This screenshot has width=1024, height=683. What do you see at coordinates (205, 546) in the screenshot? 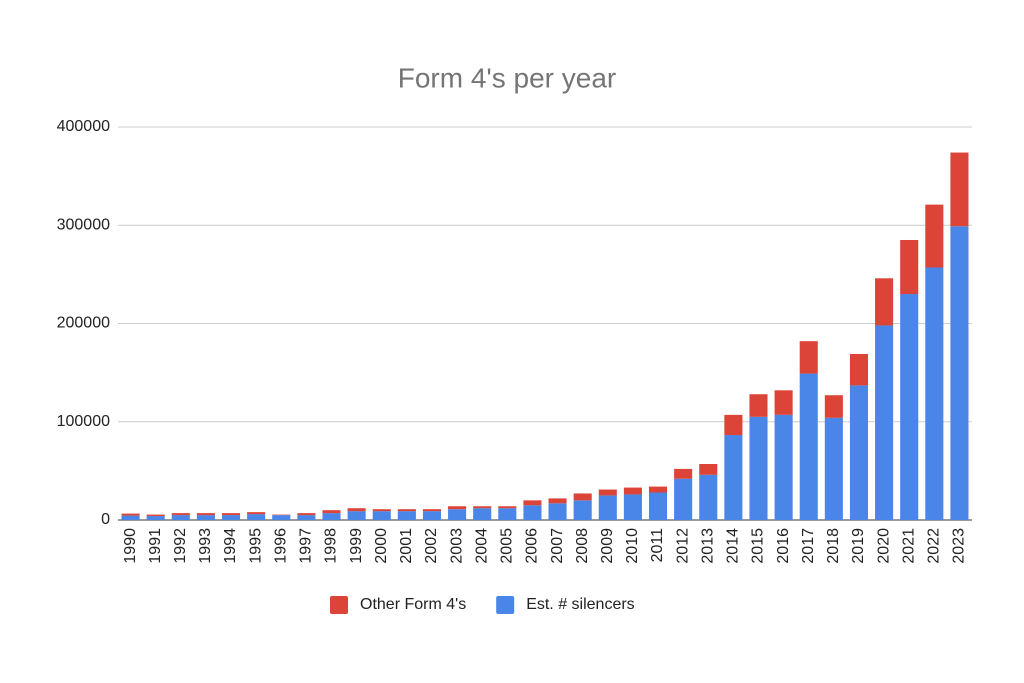
I see `x-tick-label: 1993` at bounding box center [205, 546].